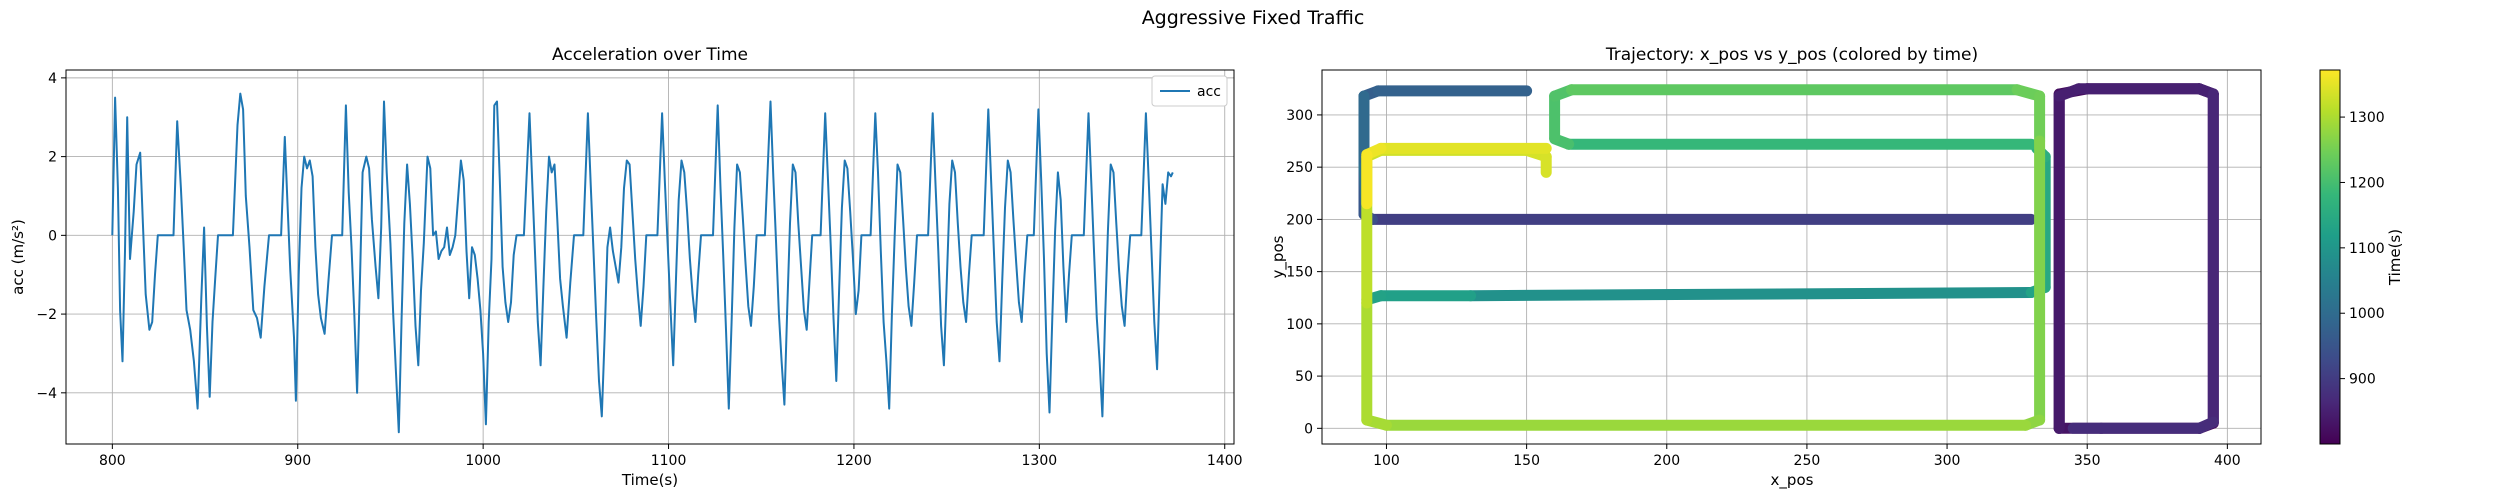 This screenshot has width=2500, height=500. Describe the element at coordinates (46, 394) in the screenshot. I see `acc-y-tick-label: −4` at that location.